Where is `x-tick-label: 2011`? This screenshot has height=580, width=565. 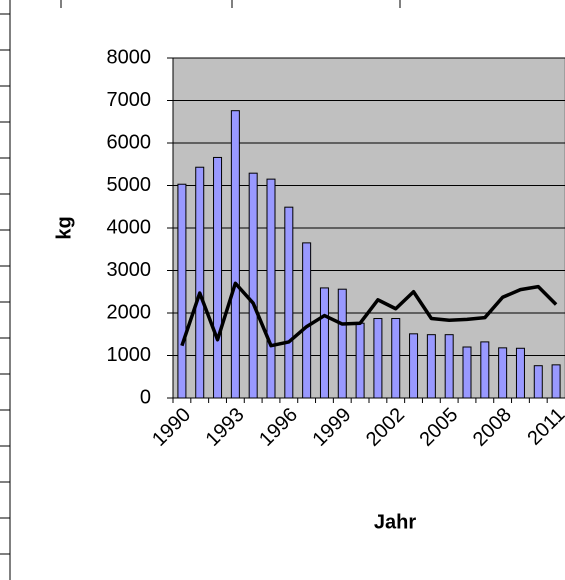 x-tick-label: 2011 is located at coordinates (544, 427).